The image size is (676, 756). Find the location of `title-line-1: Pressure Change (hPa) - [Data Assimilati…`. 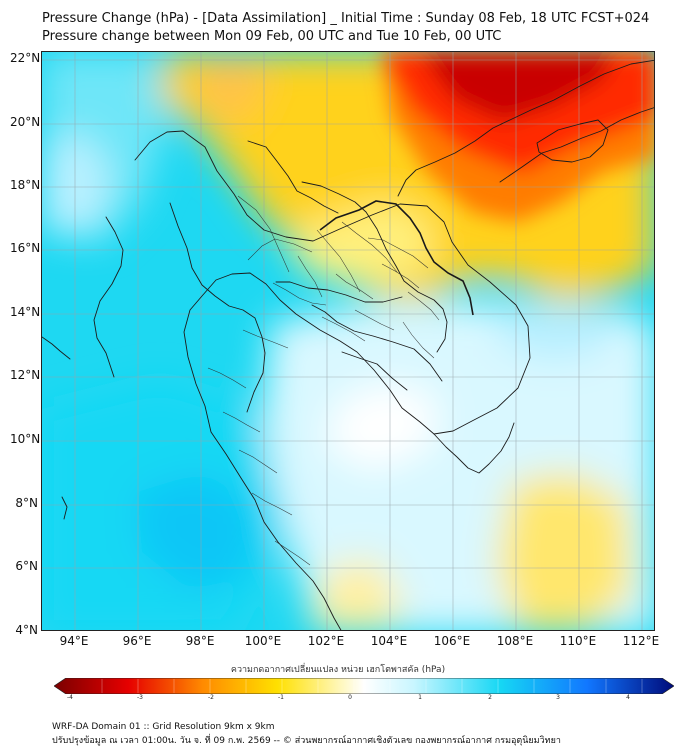

title-line-1: Pressure Change (hPa) - [Data Assimilati… is located at coordinates (346, 18).